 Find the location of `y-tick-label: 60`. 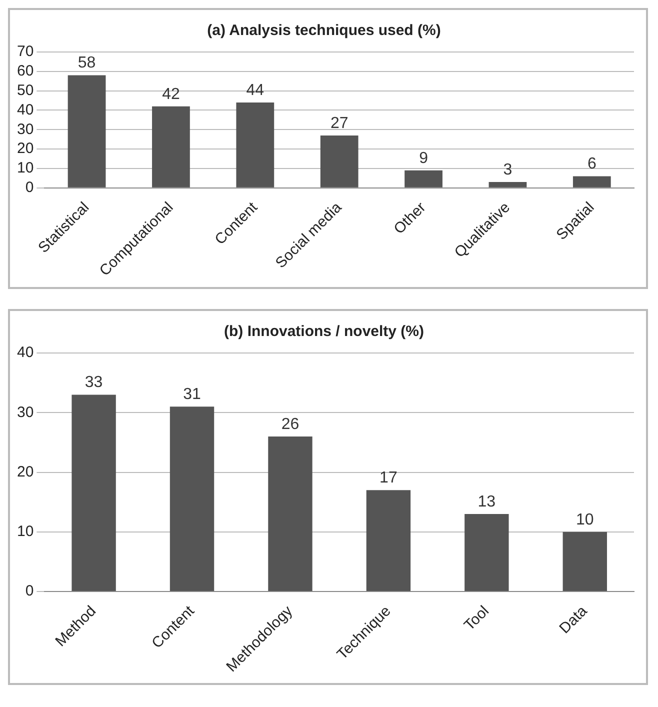

y-tick-label: 60 is located at coordinates (25, 71).